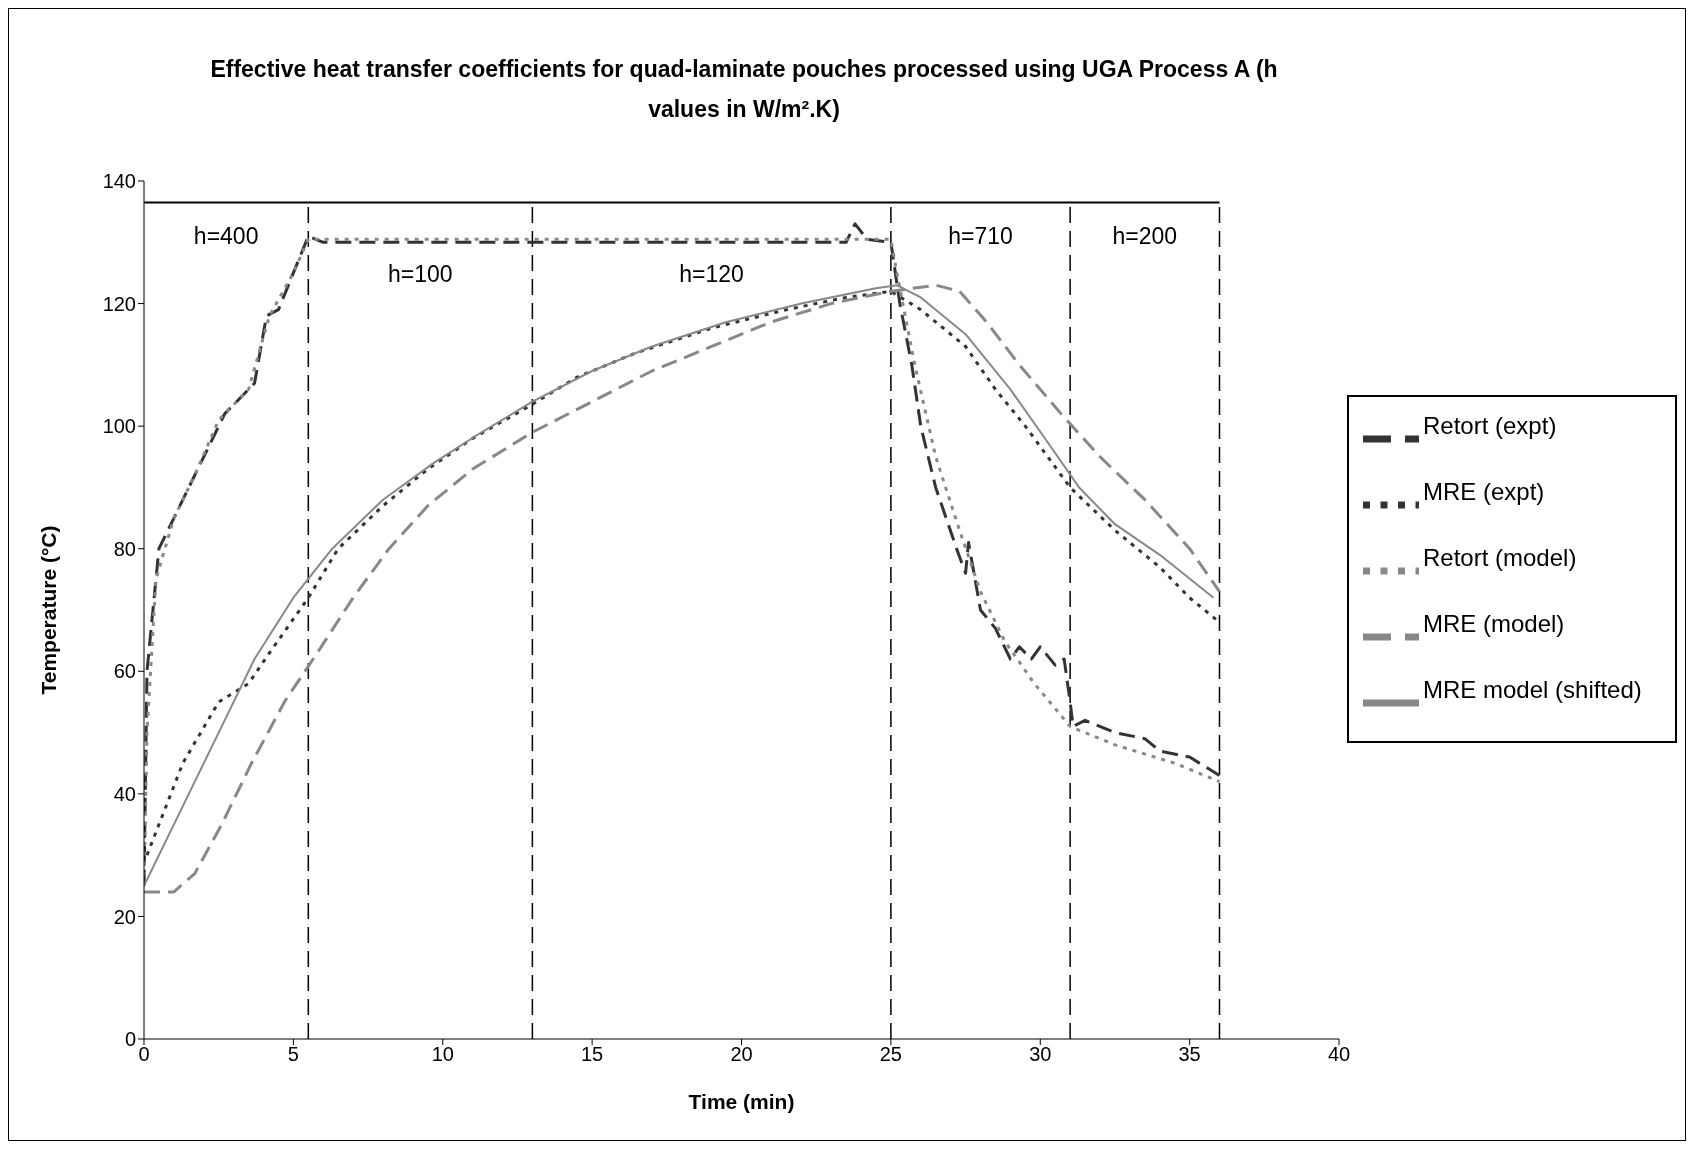 This screenshot has width=1694, height=1149. I want to click on y-tick-label: 40, so click(124, 793).